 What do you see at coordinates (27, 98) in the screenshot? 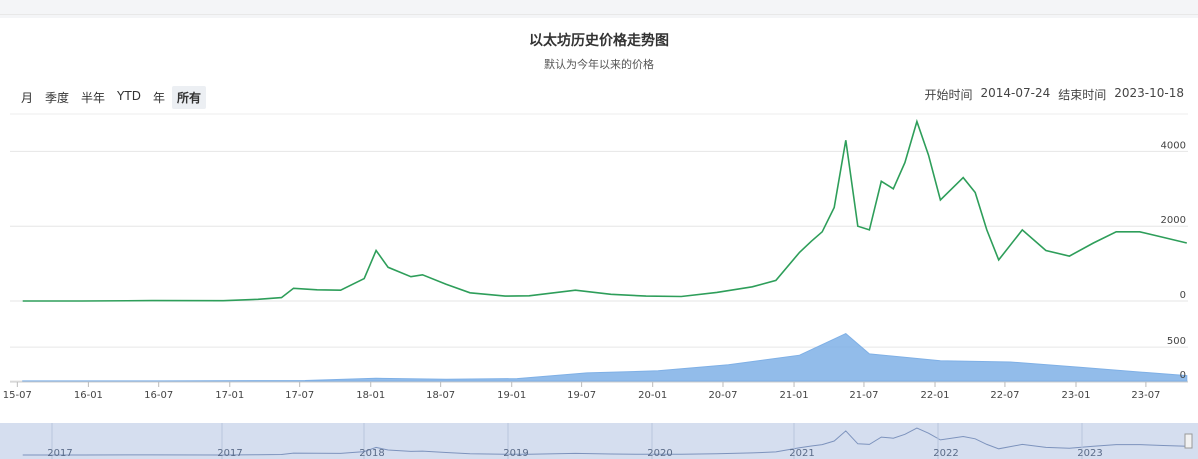
I see `range-button-month: 月` at bounding box center [27, 98].